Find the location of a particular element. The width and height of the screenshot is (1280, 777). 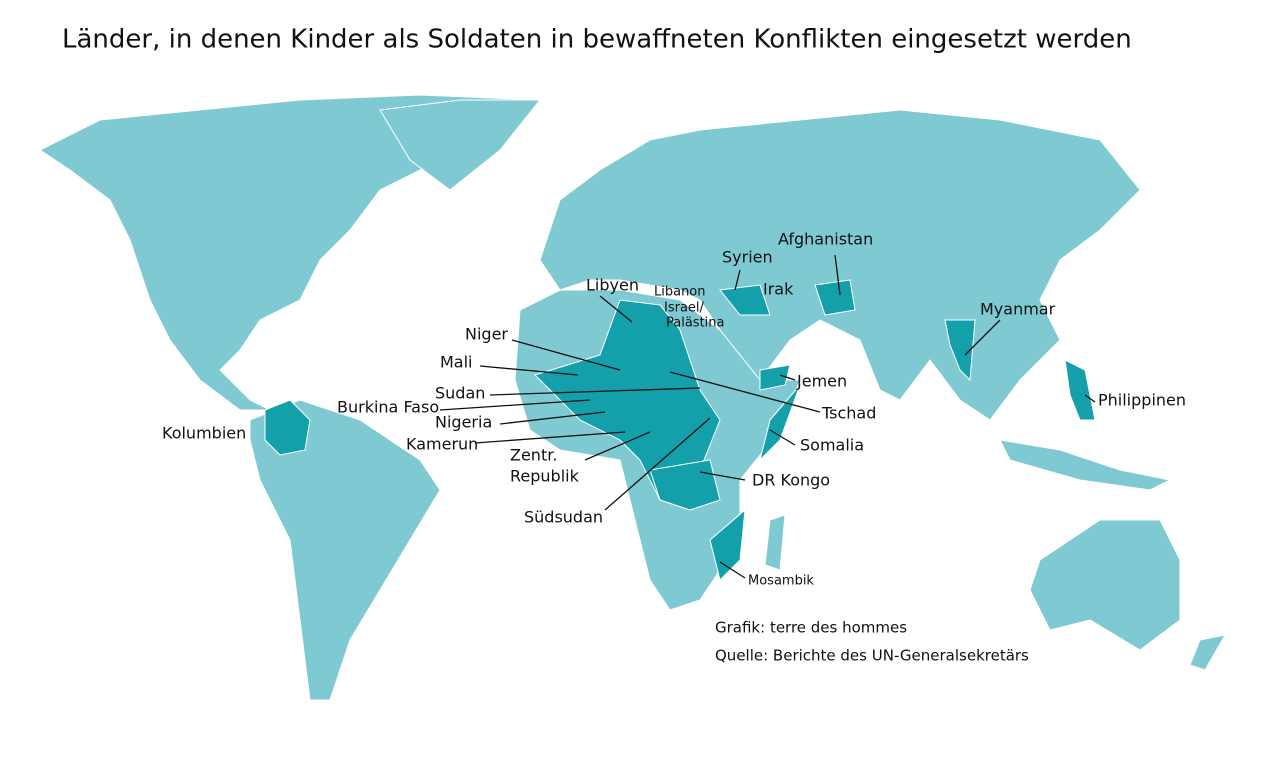

country-label: Palästina is located at coordinates (695, 323).